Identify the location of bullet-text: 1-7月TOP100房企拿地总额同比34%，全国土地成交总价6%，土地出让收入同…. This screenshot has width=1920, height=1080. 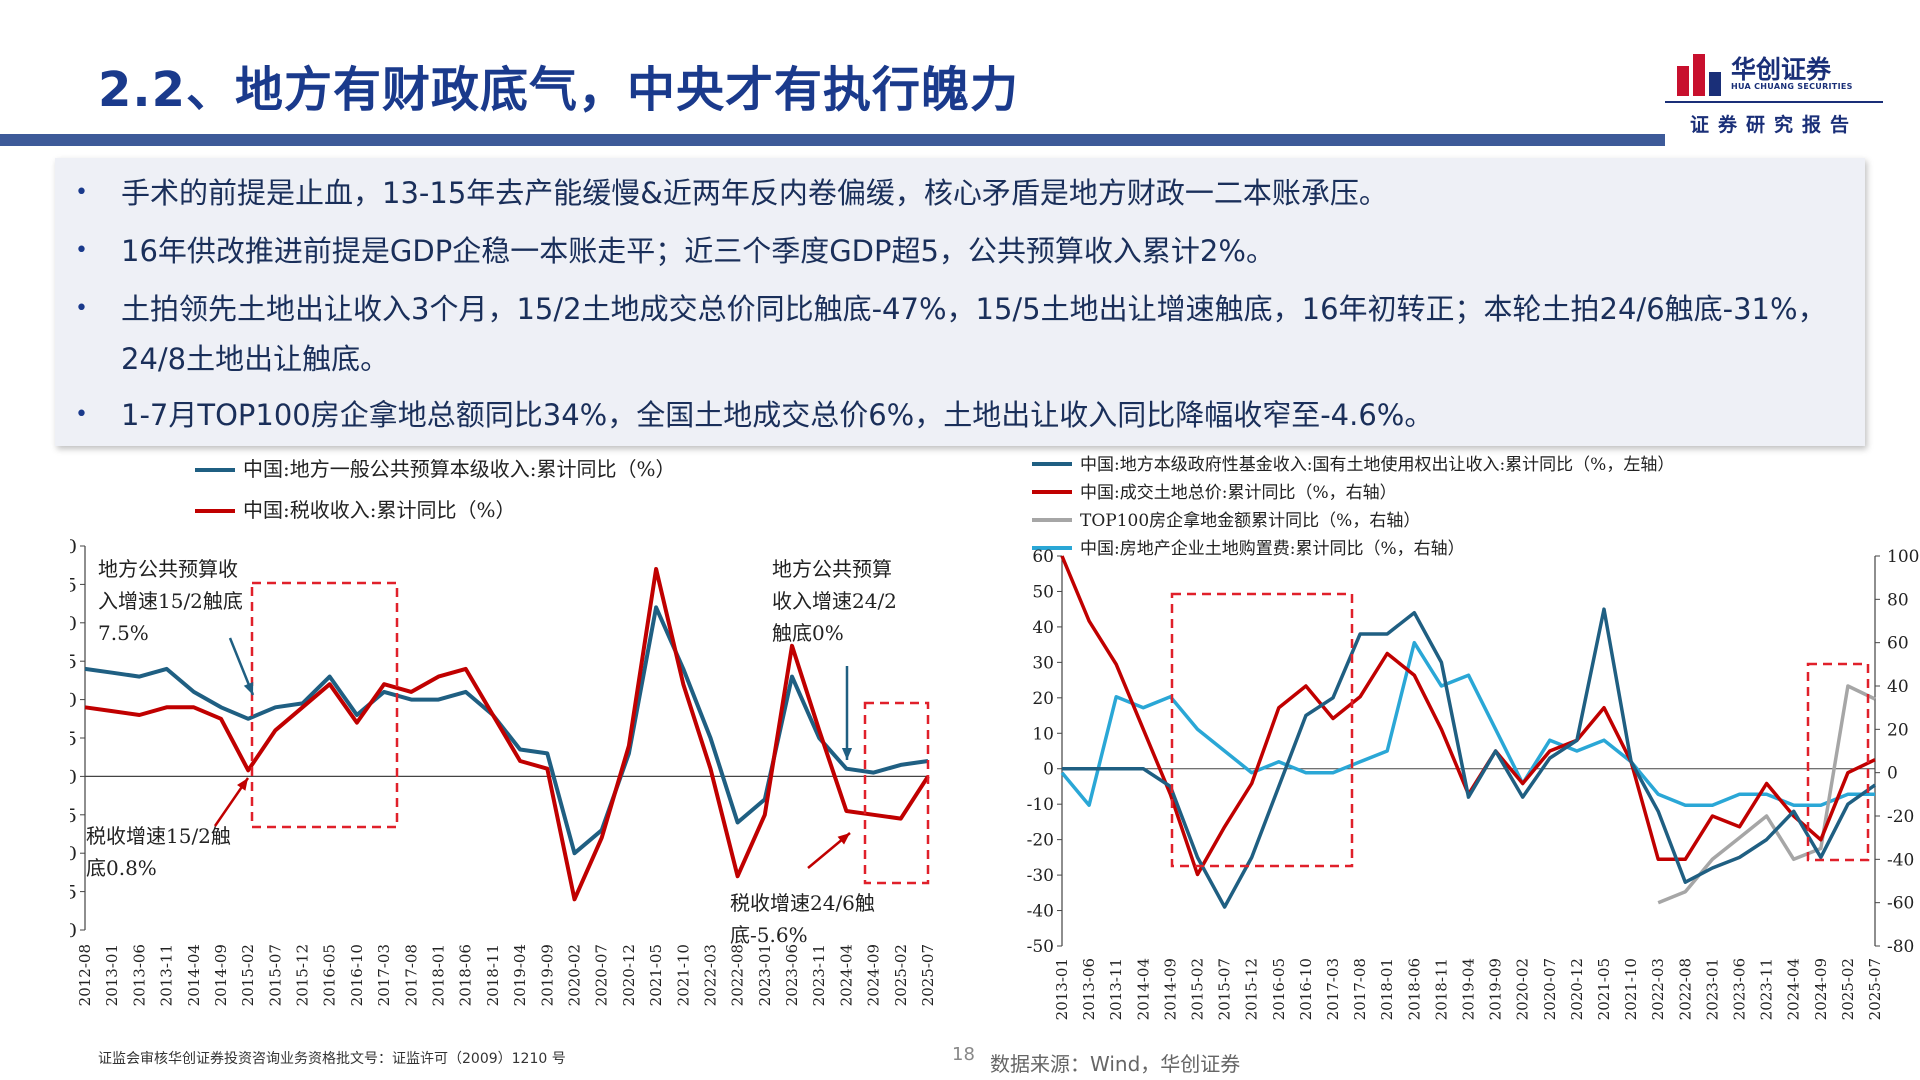
(777, 415).